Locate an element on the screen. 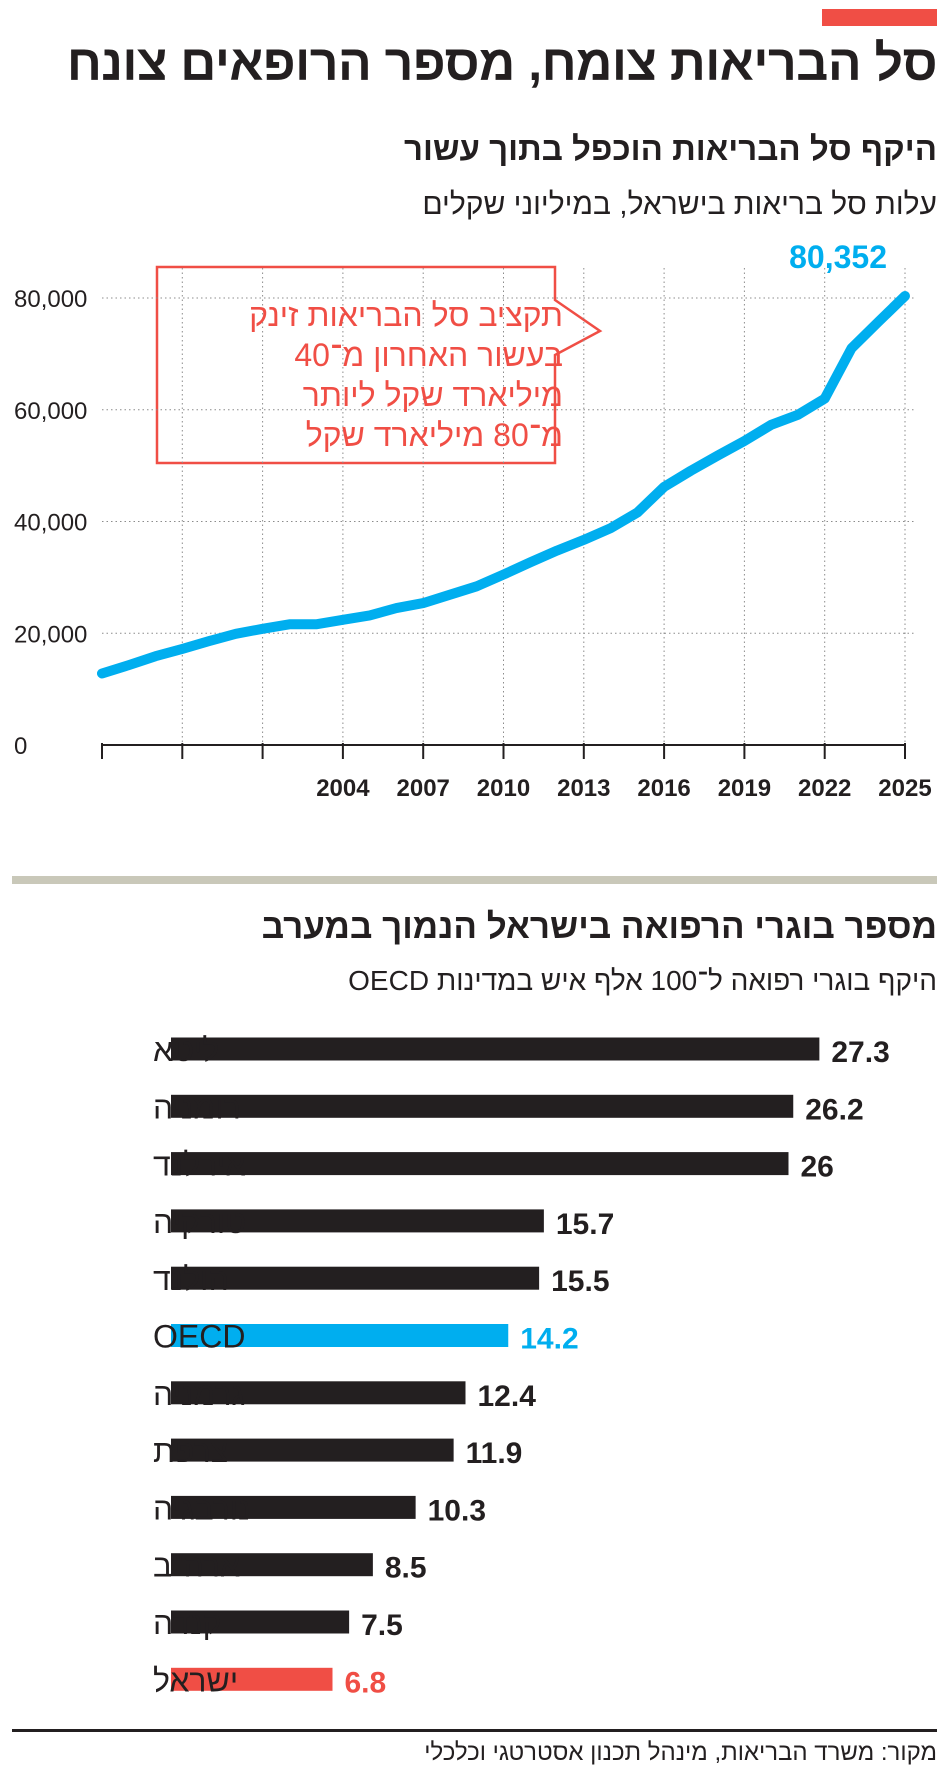  bar-value-label: 6.8 is located at coordinates (366, 1682).